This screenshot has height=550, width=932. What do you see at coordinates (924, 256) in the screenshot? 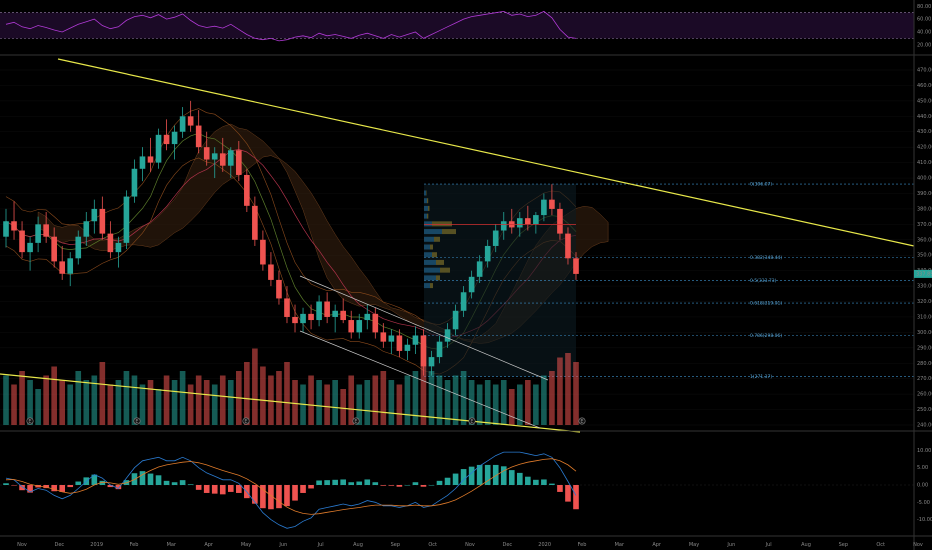
I see `price-tick-label: 350.00` at bounding box center [924, 256].